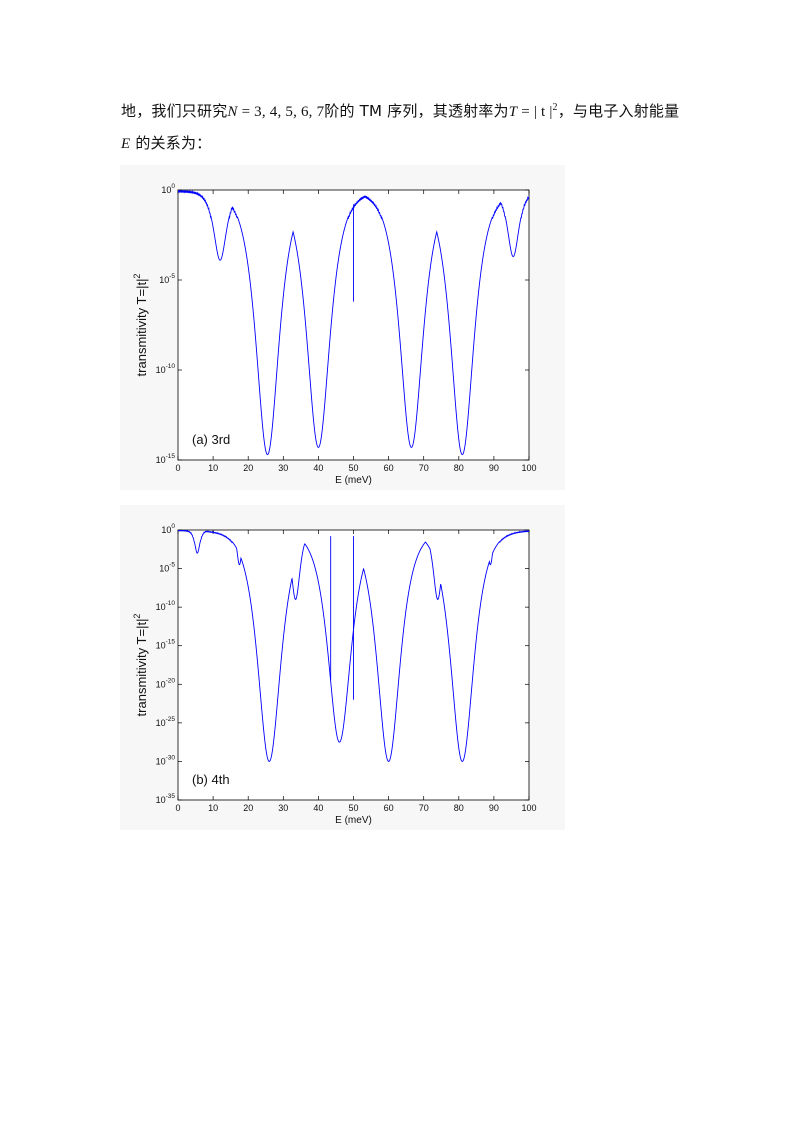 The image size is (794, 1123). What do you see at coordinates (535, 112) in the screenshot?
I see `t-formula: = | t |` at bounding box center [535, 112].